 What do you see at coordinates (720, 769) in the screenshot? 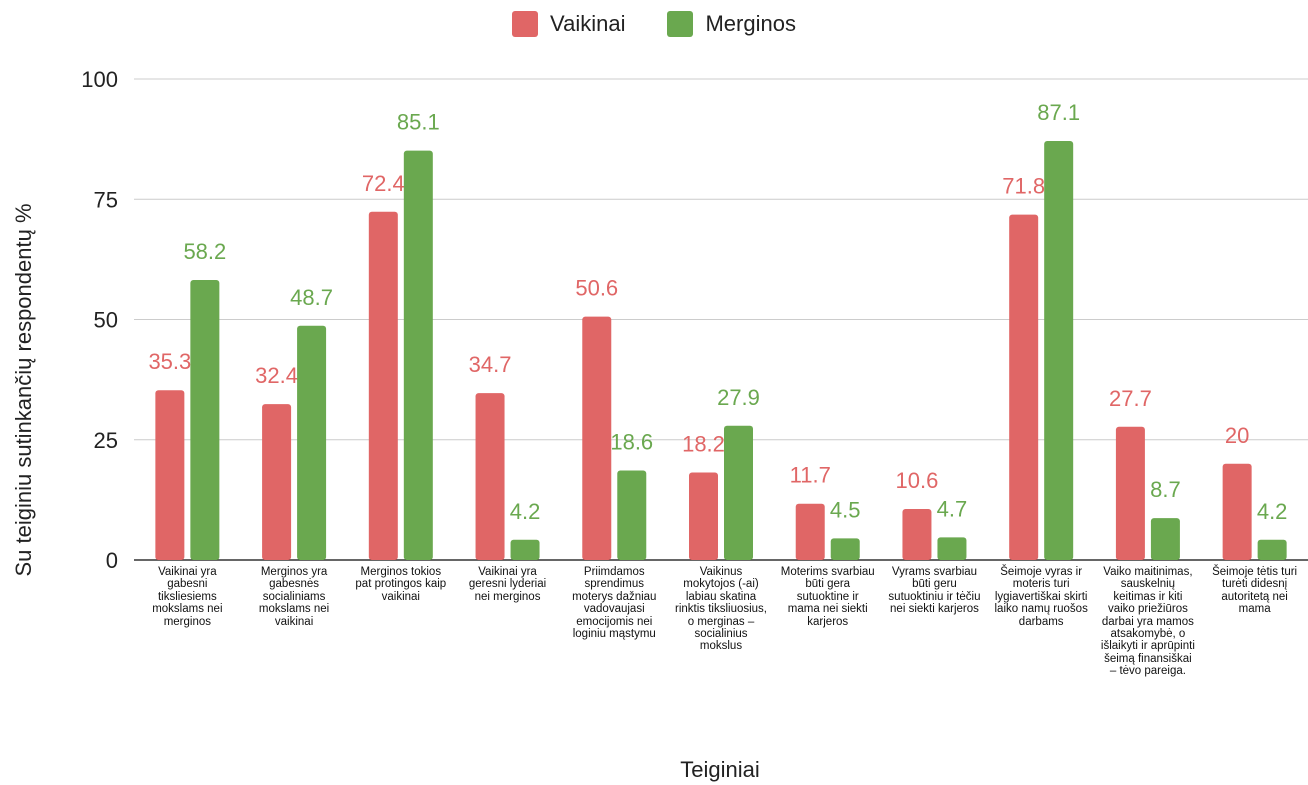
I see `x-axis-title: Teiginiai` at bounding box center [720, 769].